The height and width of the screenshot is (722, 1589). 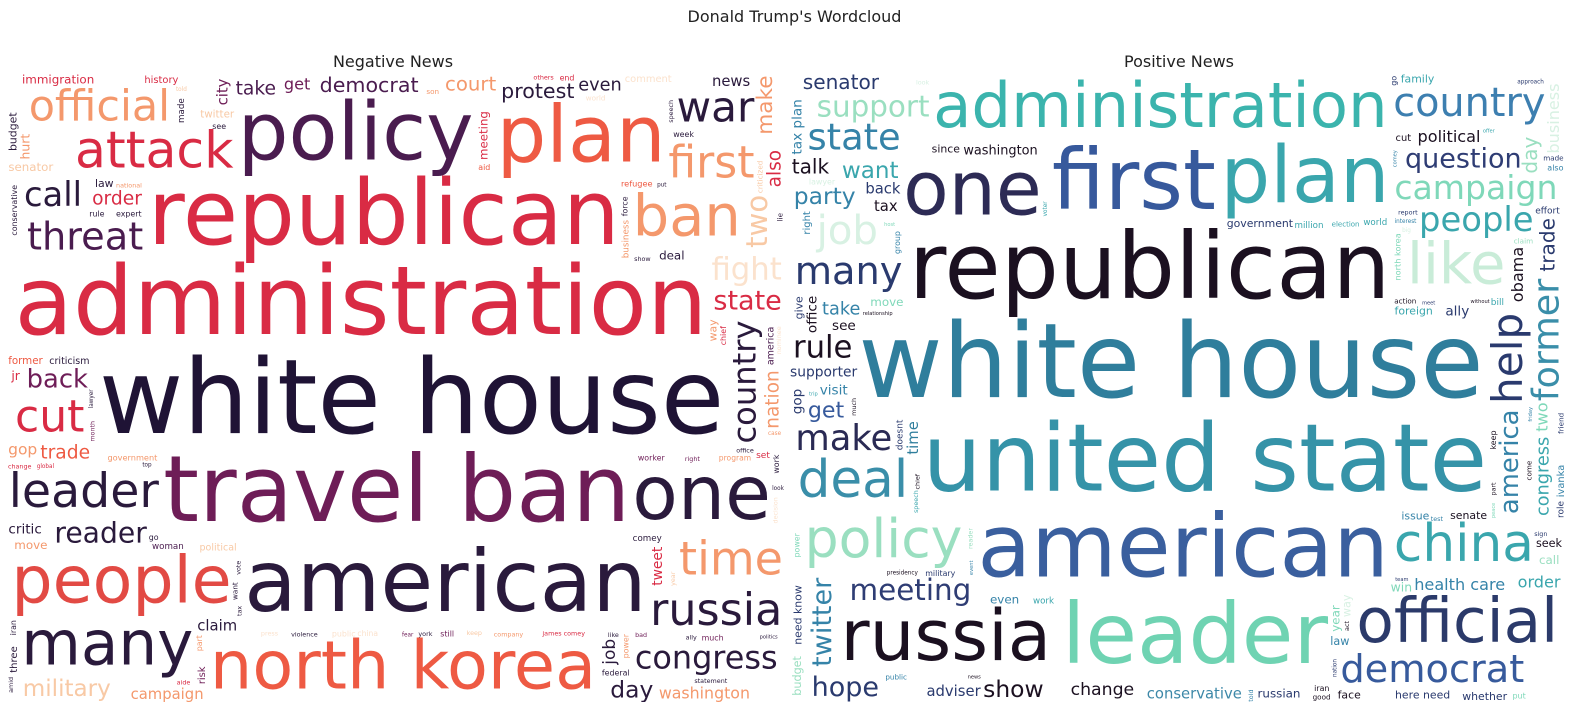 I want to click on neg-word-133: keep, so click(x=474, y=633).